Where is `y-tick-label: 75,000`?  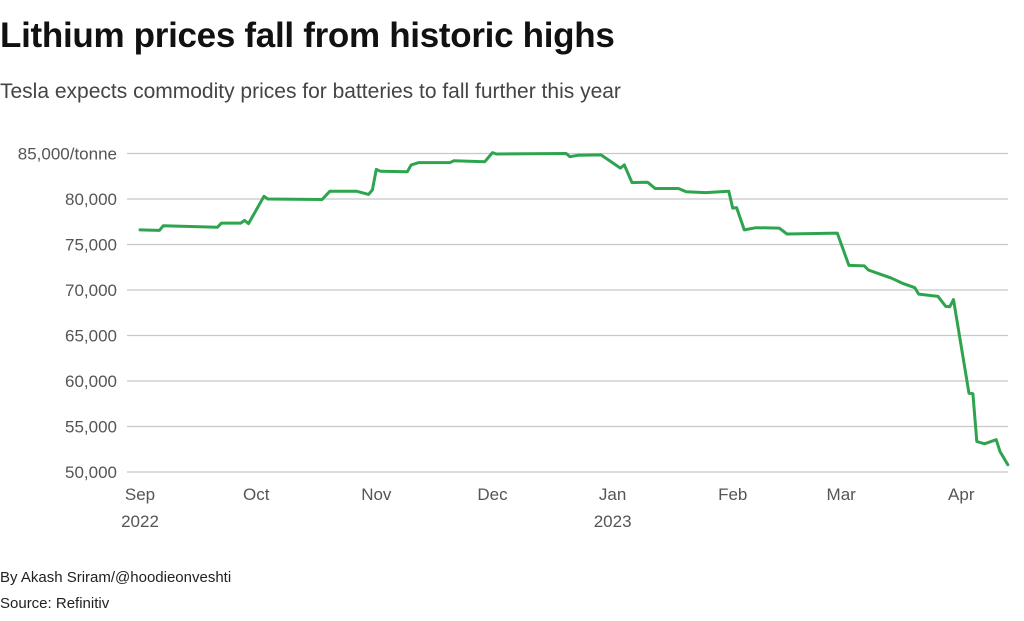
y-tick-label: 75,000 is located at coordinates (91, 245).